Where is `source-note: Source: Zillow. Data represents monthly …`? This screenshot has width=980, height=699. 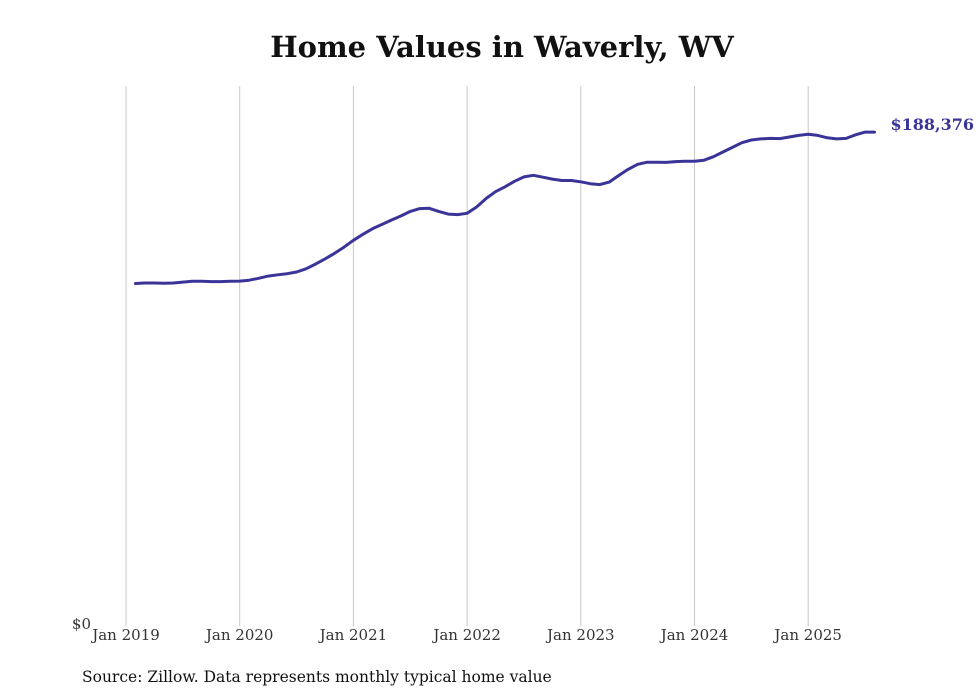
source-note: Source: Zillow. Data represents monthly … is located at coordinates (317, 677).